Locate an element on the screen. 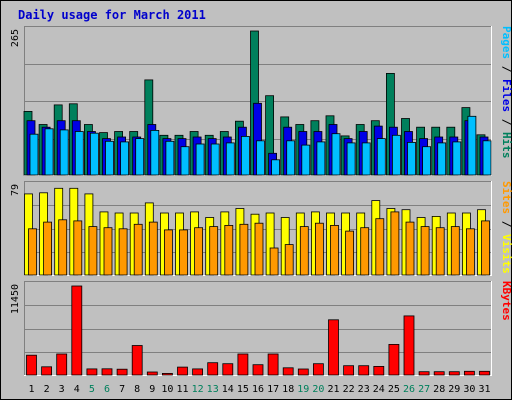  x-tick-label-day-2: 2 is located at coordinates (47, 389).